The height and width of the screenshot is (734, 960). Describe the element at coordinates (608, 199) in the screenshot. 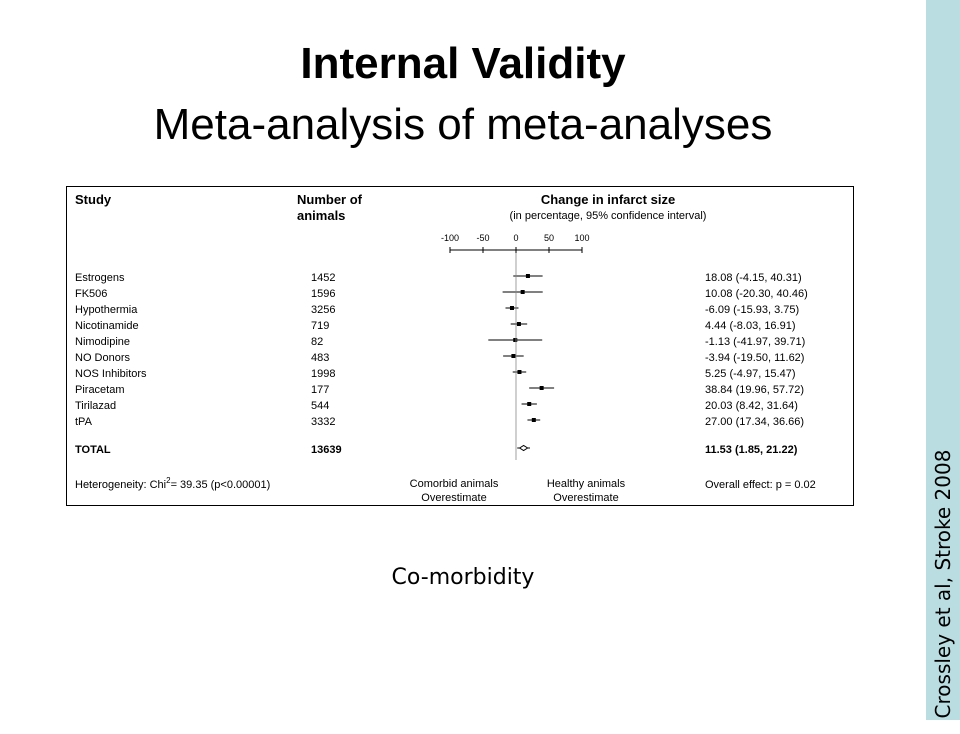

I see `header-effect-line1: Change in infarct size` at that location.